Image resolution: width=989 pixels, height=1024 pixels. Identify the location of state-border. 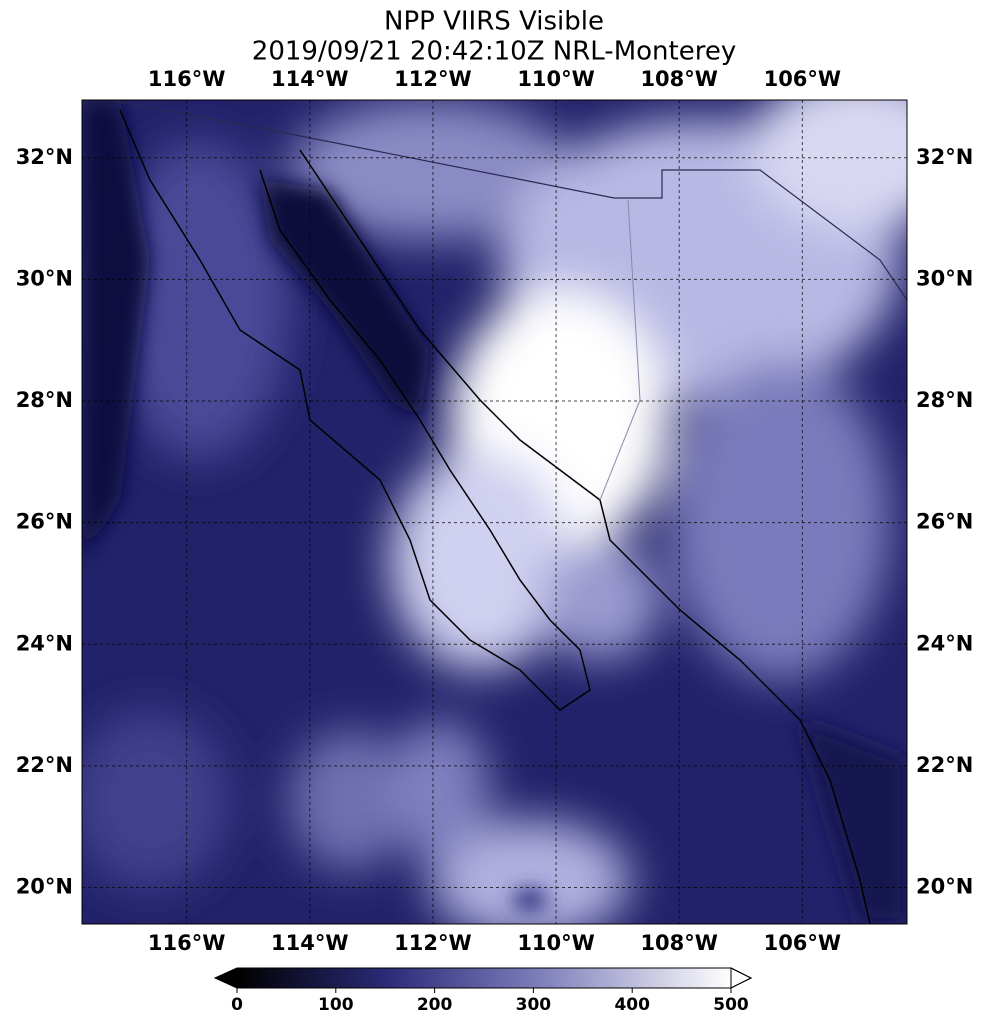
(620, 350).